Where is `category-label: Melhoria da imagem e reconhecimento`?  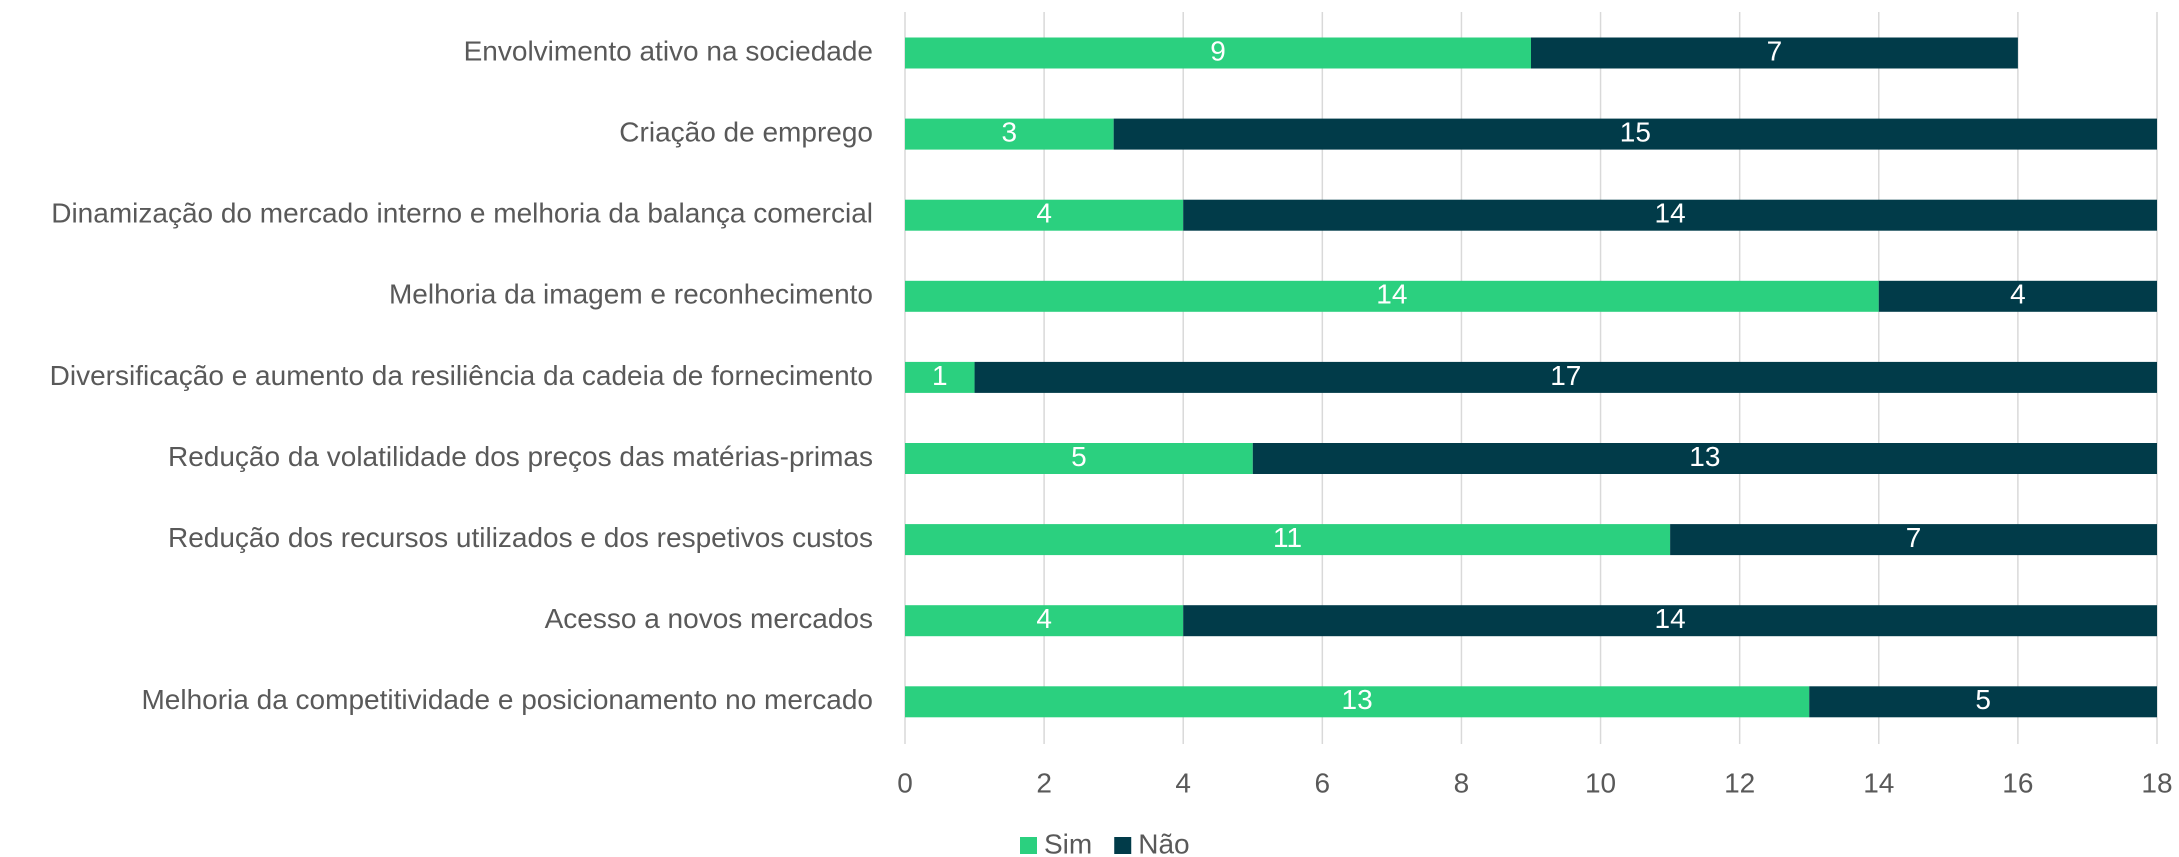
category-label: Melhoria da imagem e reconhecimento is located at coordinates (631, 294).